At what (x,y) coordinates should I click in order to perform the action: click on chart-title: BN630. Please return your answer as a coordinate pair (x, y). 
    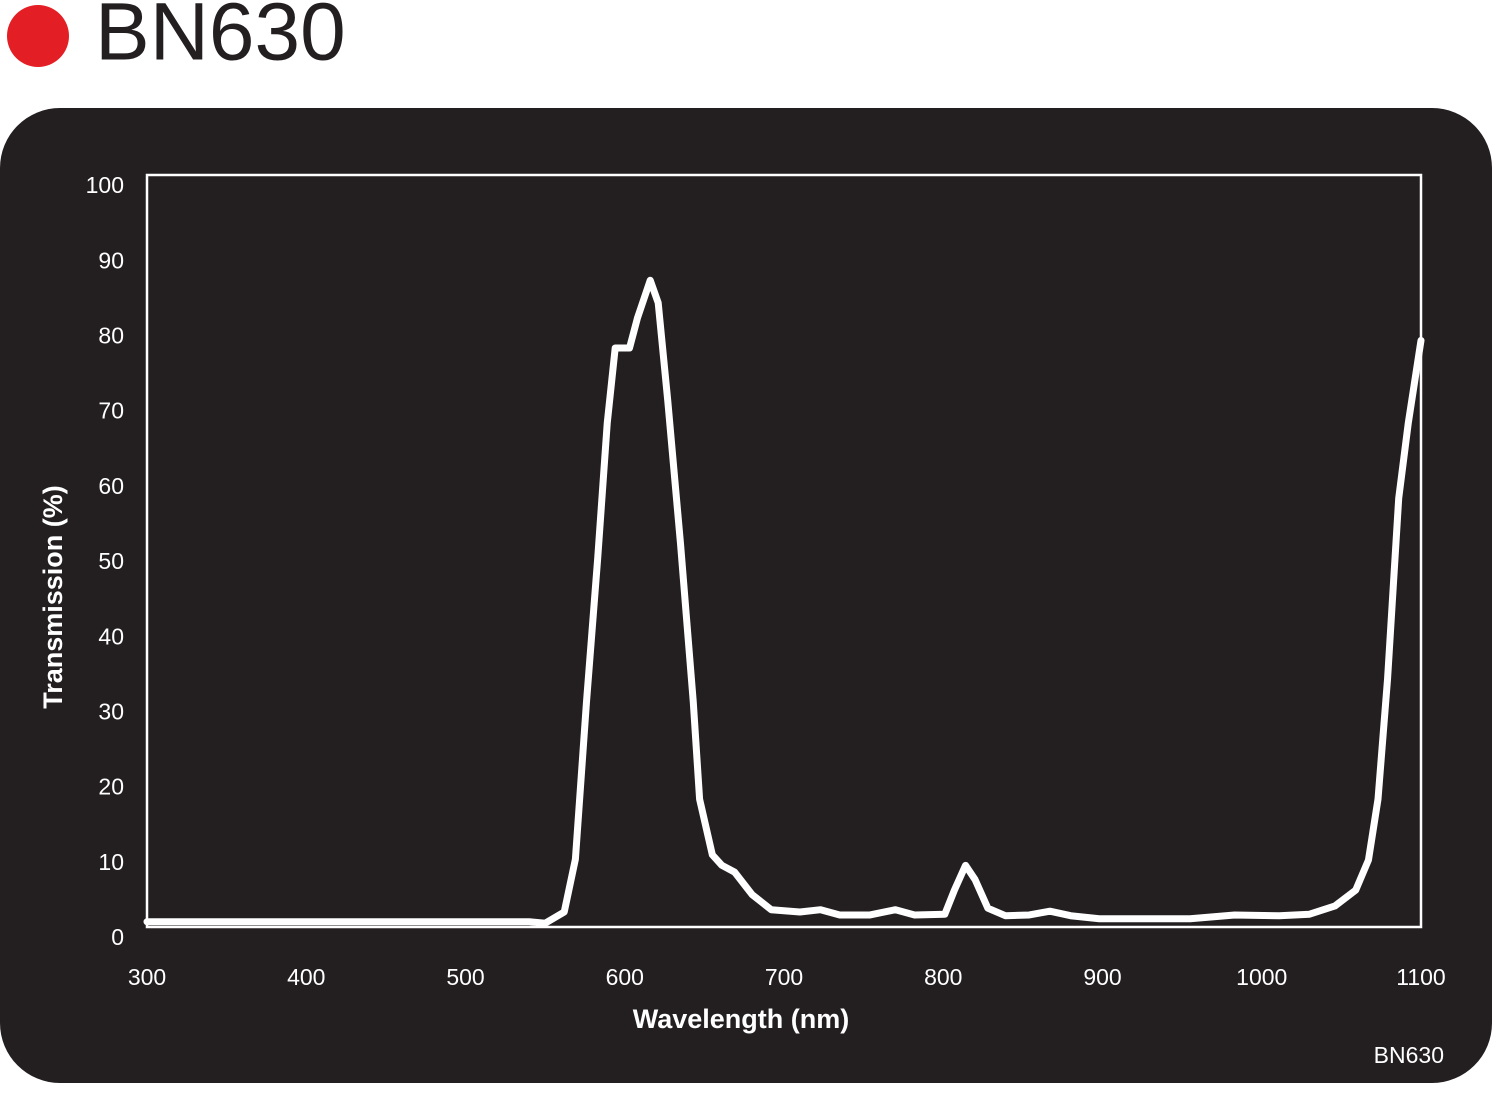
    Looking at the image, I should click on (220, 39).